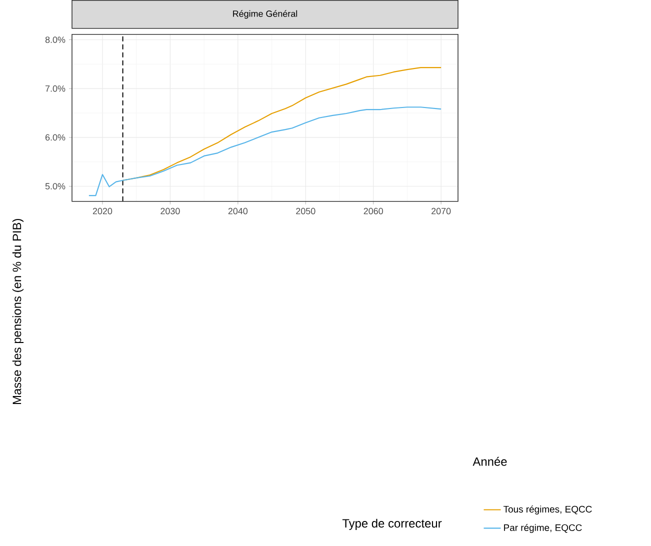 The image size is (651, 546). Describe the element at coordinates (55, 39) in the screenshot. I see `y-tick-label: 8.0%` at that location.